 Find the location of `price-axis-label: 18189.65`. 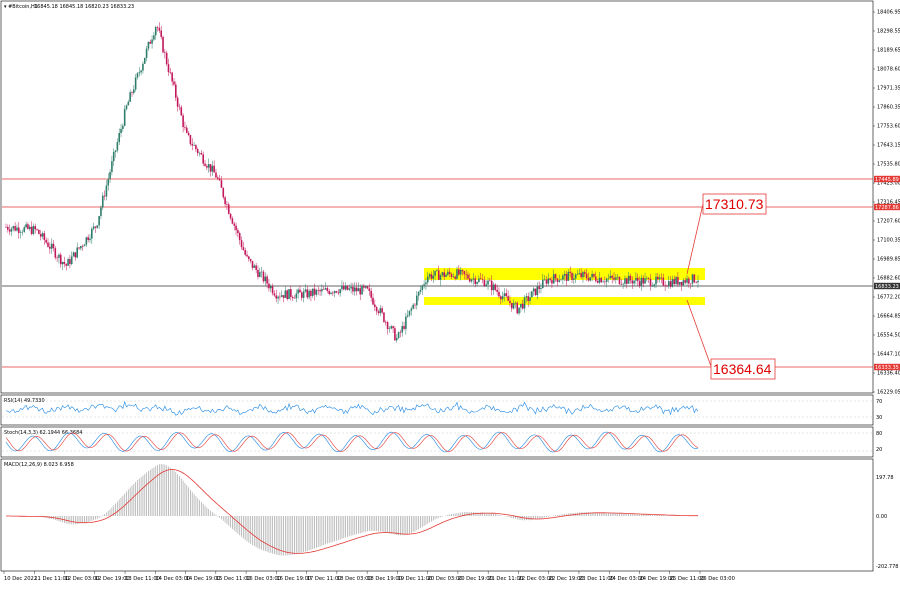

price-axis-label: 18189.65 is located at coordinates (888, 51).